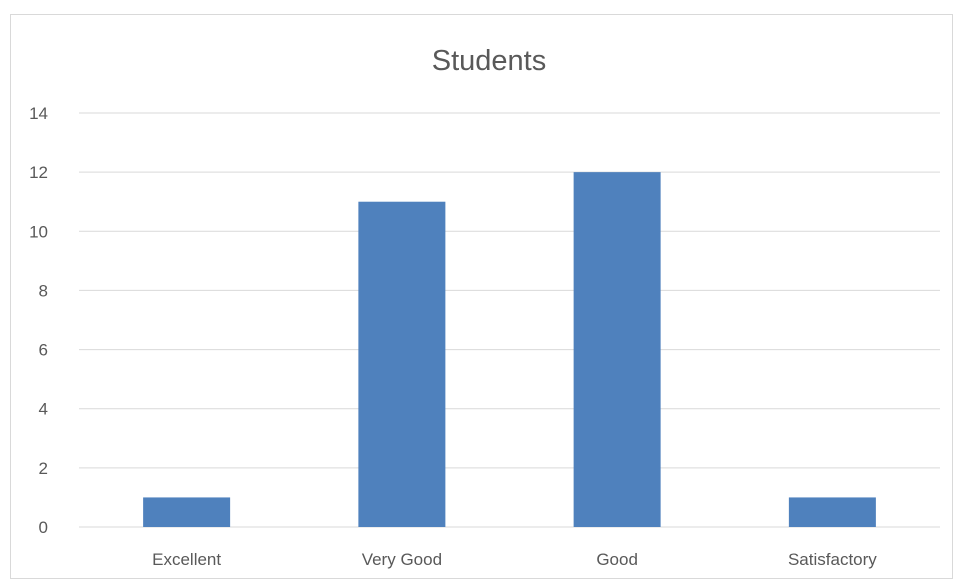 The height and width of the screenshot is (581, 955). Describe the element at coordinates (43, 350) in the screenshot. I see `y-tick-label: 6` at that location.